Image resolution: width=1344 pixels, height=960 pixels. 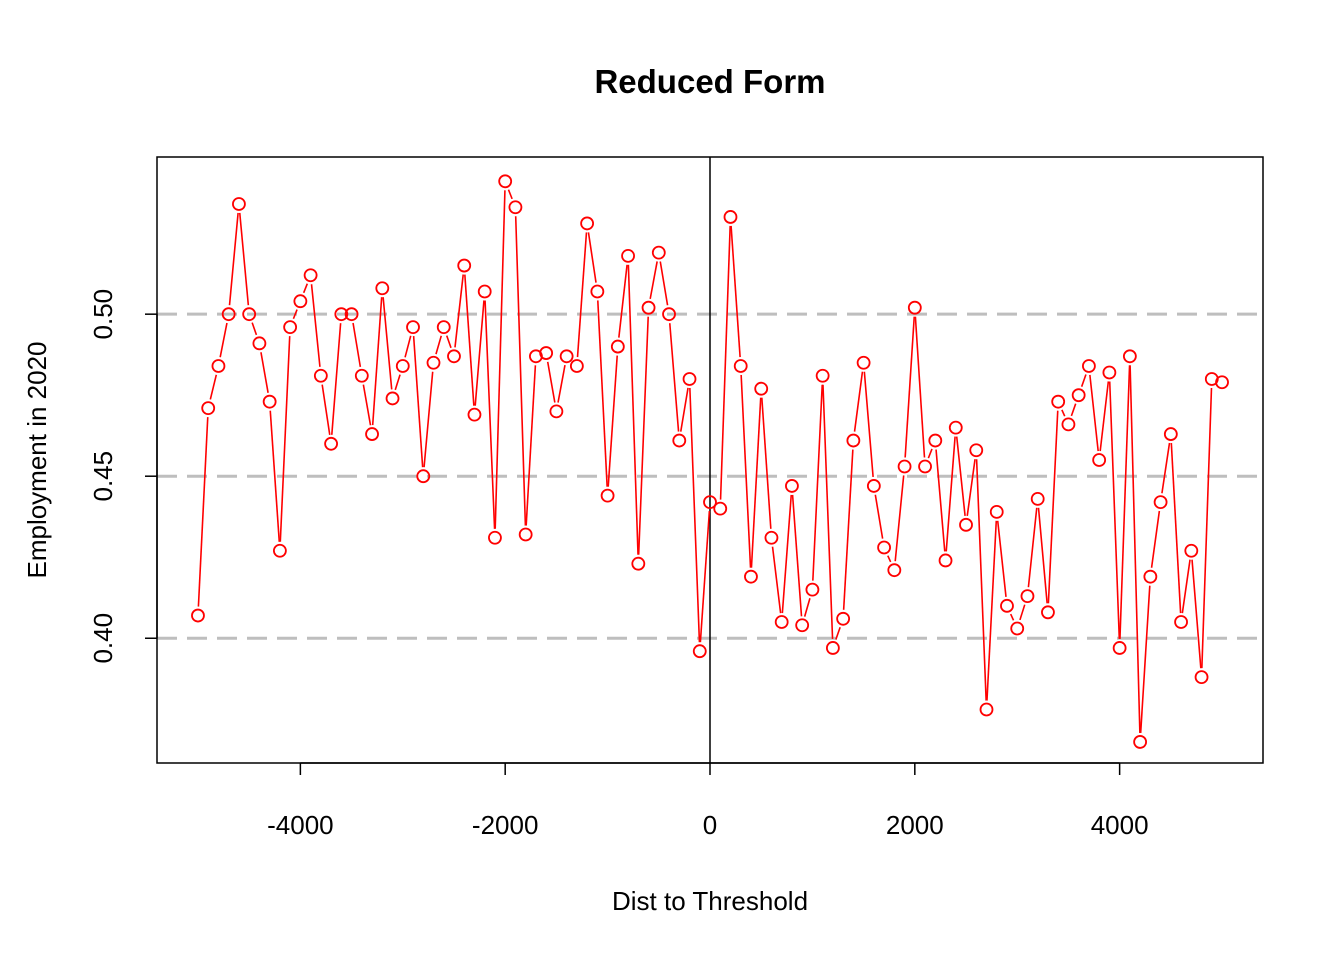 What do you see at coordinates (37, 459) in the screenshot?
I see `y-axis-label: Employment in 2020` at bounding box center [37, 459].